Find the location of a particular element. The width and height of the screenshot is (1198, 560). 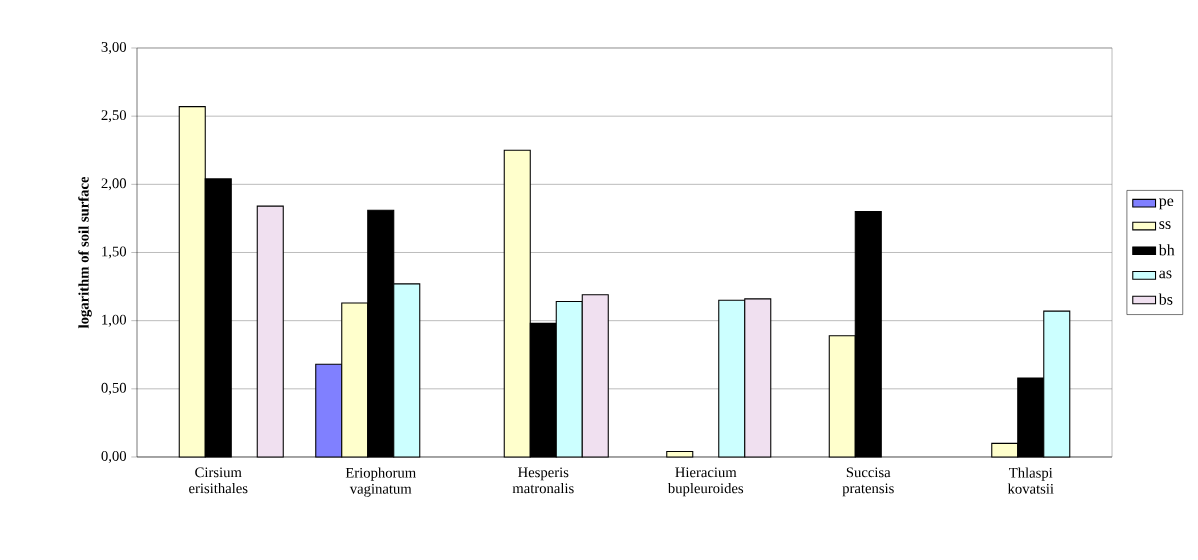

y-tick-label: 2,00 is located at coordinates (114, 184).